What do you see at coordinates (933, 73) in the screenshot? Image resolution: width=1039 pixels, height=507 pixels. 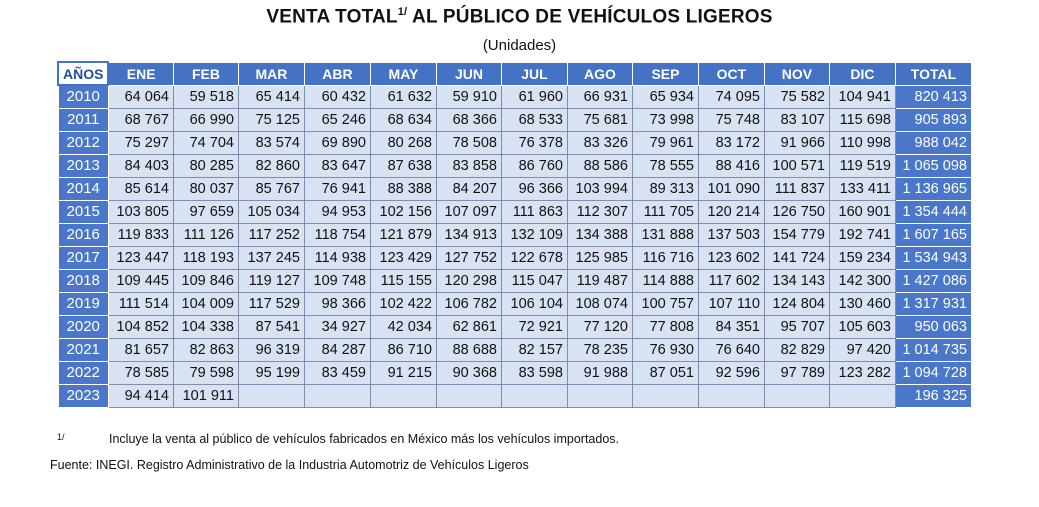 I see `column-header: TOTAL` at bounding box center [933, 73].